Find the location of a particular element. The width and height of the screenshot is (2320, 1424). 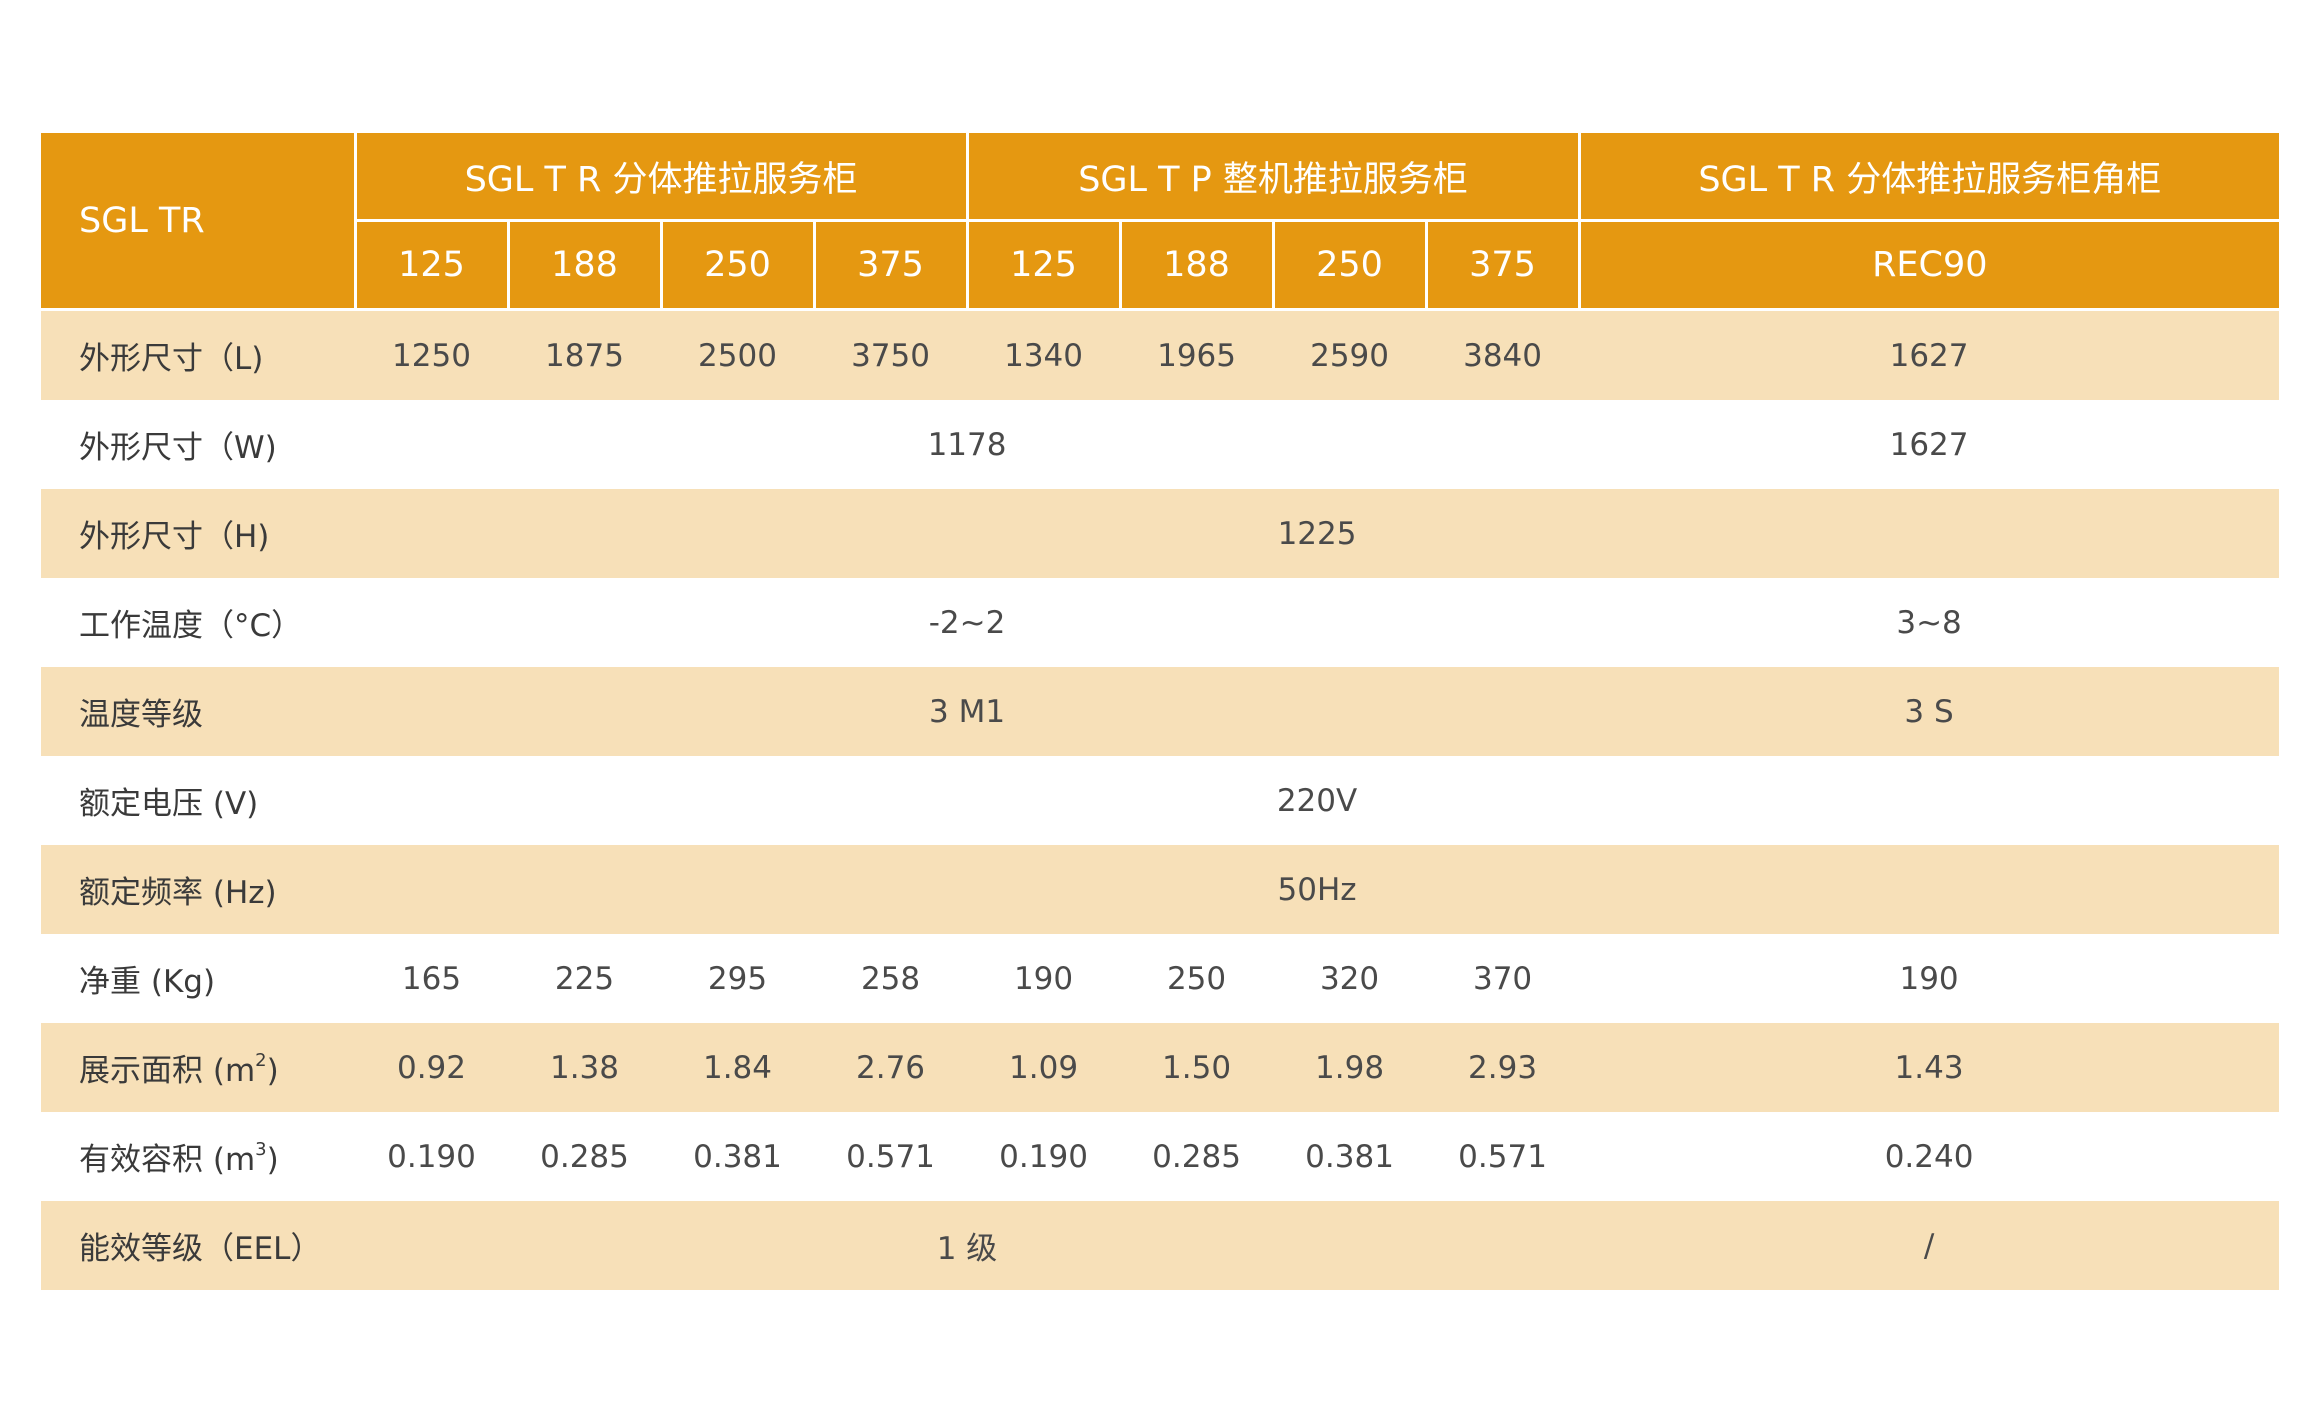

cell-value: 3750 is located at coordinates (891, 354).